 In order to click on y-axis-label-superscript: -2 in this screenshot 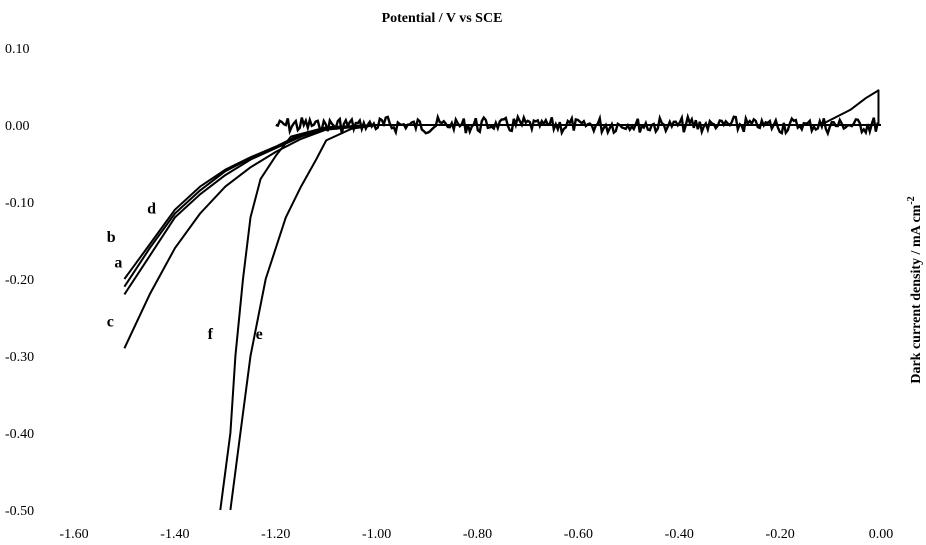, I will do `click(911, 200)`.